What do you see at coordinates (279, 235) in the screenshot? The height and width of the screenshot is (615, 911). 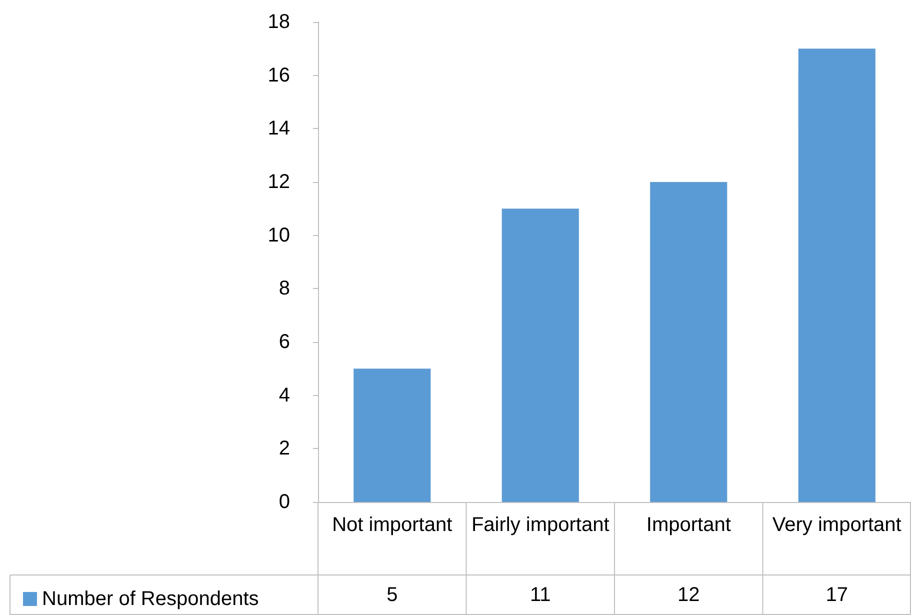 I see `y-tick-label: 10` at bounding box center [279, 235].